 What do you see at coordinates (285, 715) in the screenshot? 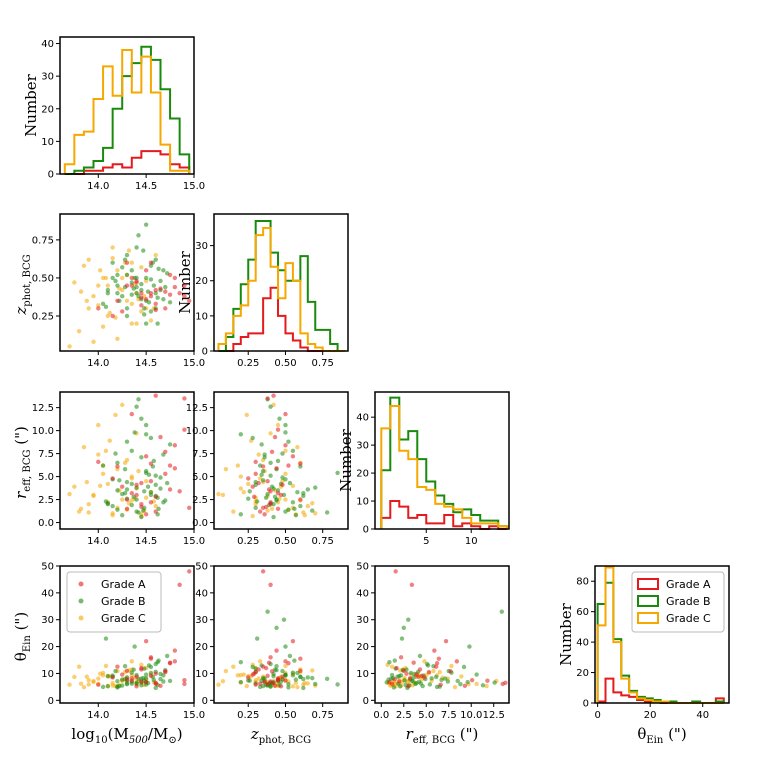
I see `scatter-zphot-xtick-label: 0.50` at bounding box center [285, 715].